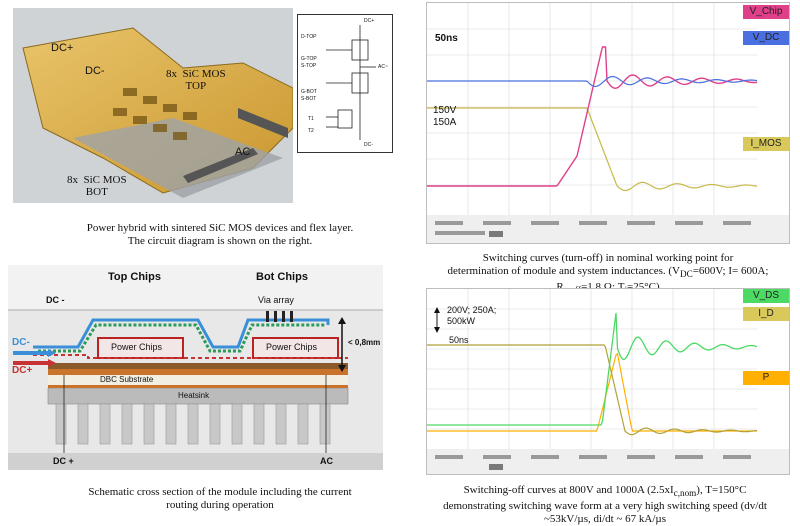  I want to click on cross-header-top-chips: Top Chips, so click(134, 277).